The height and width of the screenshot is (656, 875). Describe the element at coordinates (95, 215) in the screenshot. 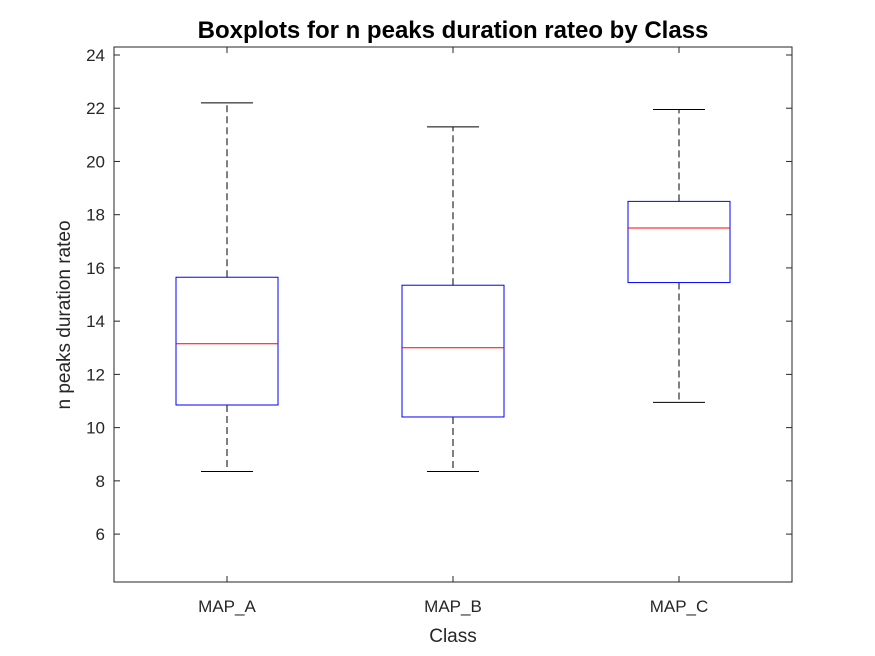

I see `y-tick-label: 18` at that location.